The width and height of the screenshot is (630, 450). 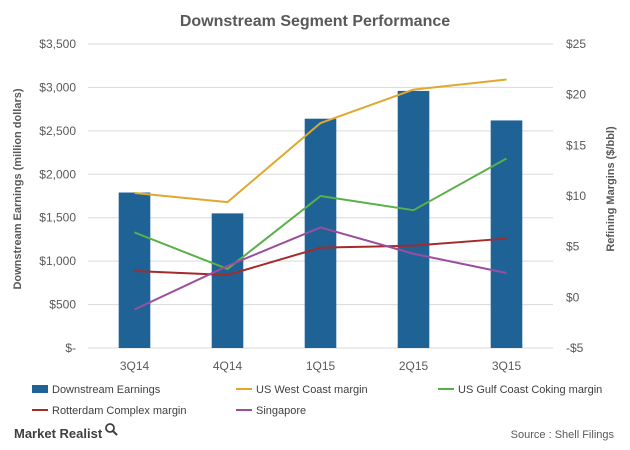 I want to click on y-left-tick-label: $3,500, so click(x=57, y=44).